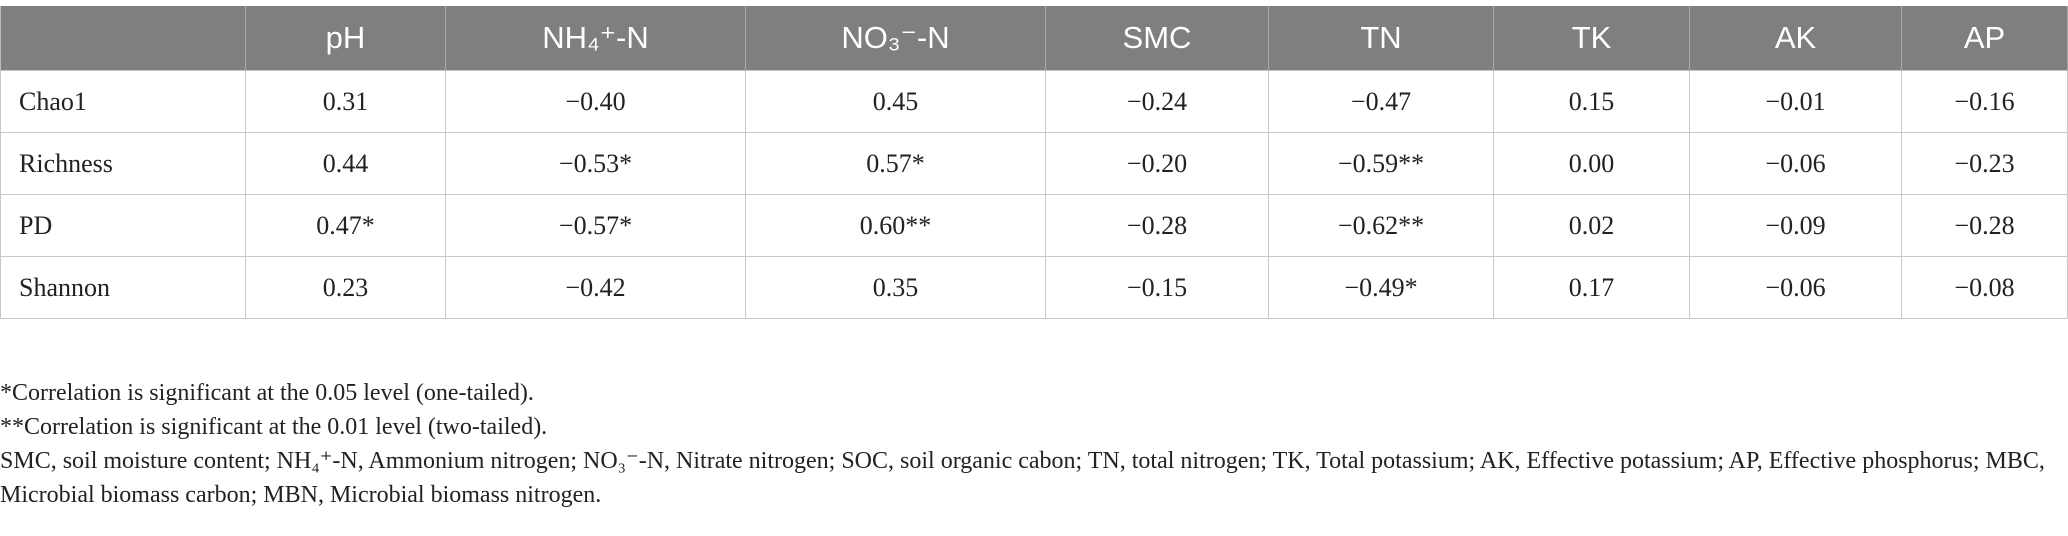 Image resolution: width=2068 pixels, height=536 pixels. Describe the element at coordinates (1795, 101) in the screenshot. I see `table-cell: −0.01` at that location.